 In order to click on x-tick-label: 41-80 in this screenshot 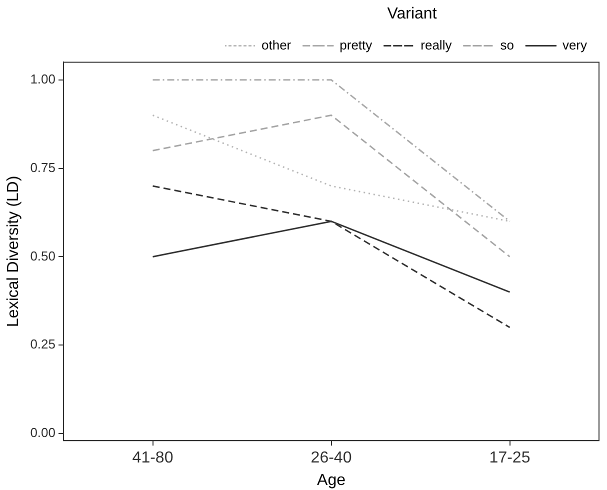, I will do `click(153, 458)`.